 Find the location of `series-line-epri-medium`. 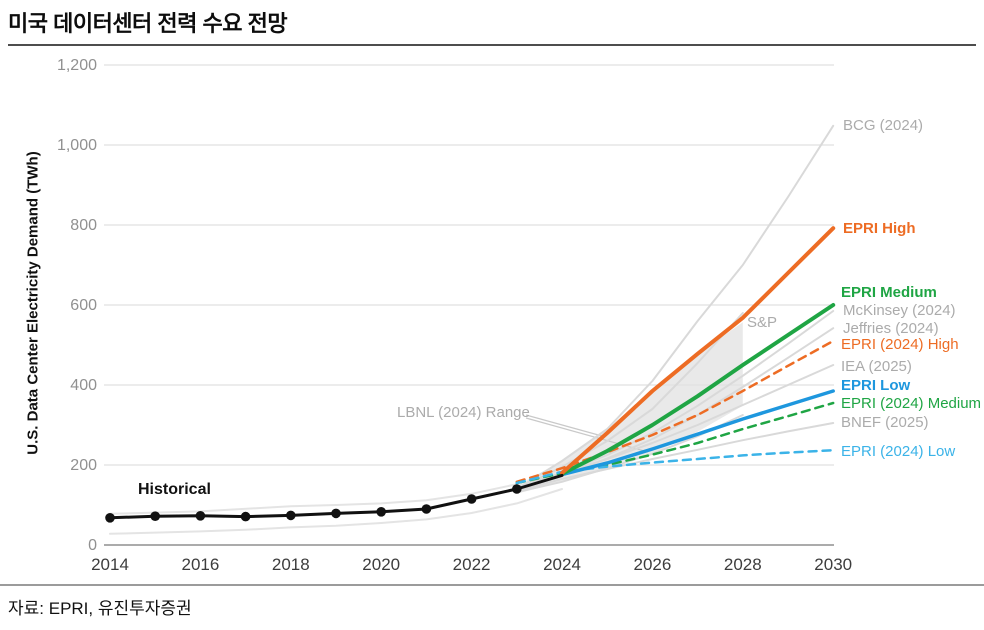

series-line-epri-medium is located at coordinates (698, 389).